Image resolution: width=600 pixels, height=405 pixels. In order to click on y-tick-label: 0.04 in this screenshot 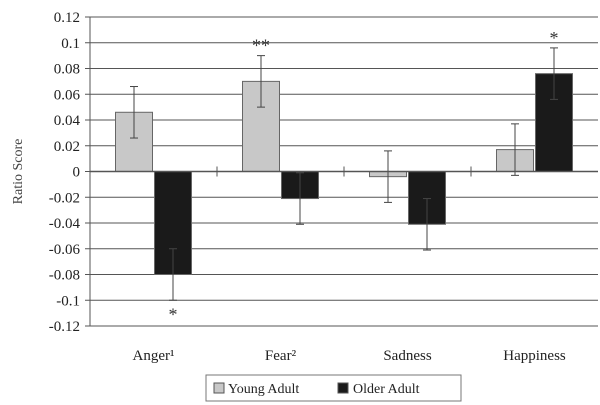, I will do `click(67, 121)`.